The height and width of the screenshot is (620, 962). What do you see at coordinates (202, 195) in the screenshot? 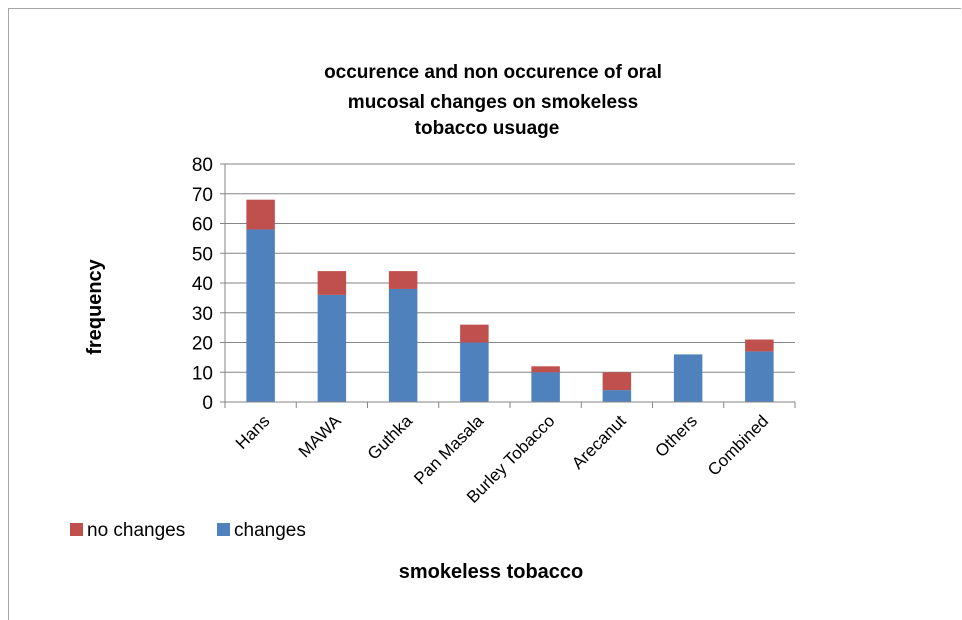
I see `y-tick-label: 70` at bounding box center [202, 195].